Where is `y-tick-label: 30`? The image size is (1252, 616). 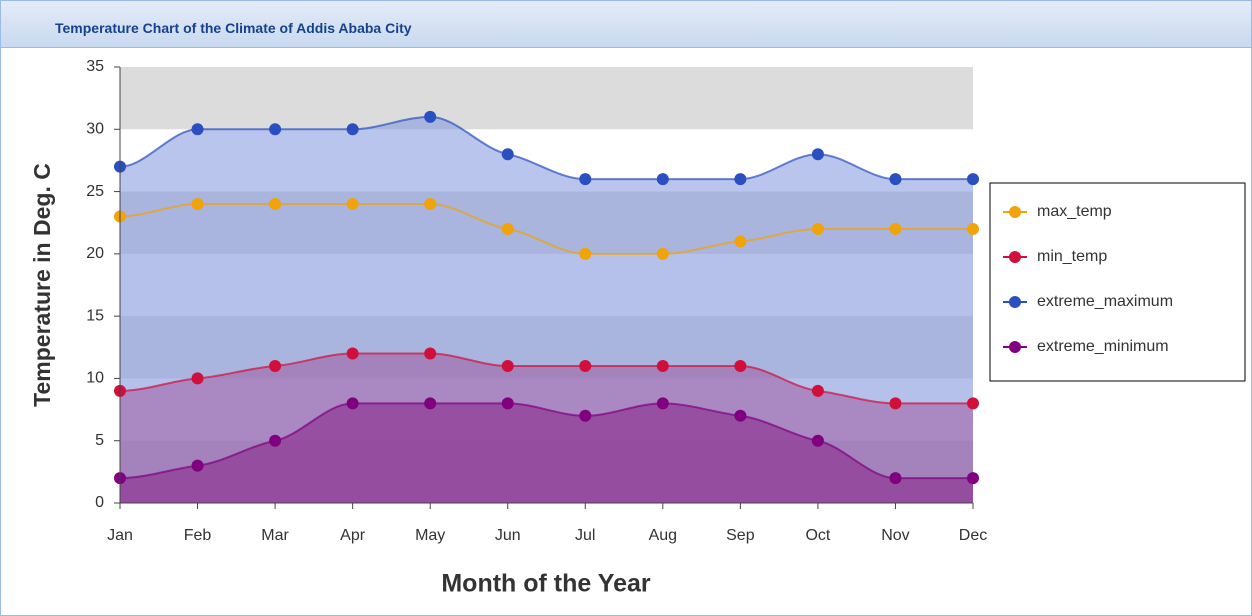 y-tick-label: 30 is located at coordinates (95, 129).